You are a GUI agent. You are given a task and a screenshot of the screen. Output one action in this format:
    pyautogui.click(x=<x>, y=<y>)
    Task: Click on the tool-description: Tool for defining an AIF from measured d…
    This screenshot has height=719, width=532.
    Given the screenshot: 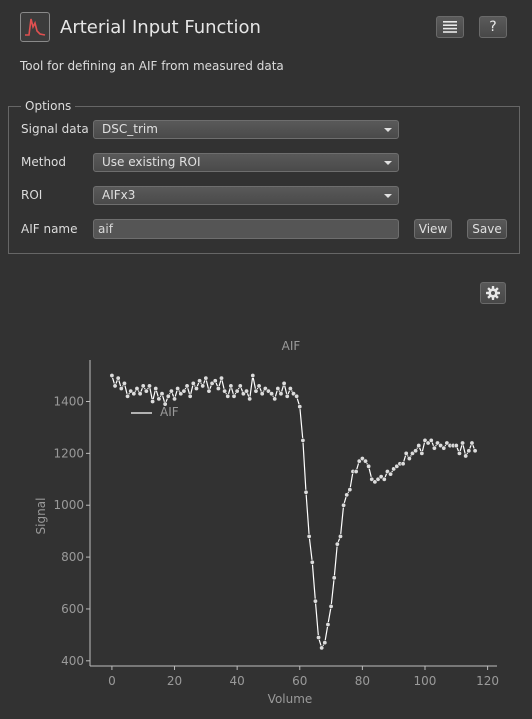 What is the action you would take?
    pyautogui.click(x=152, y=66)
    